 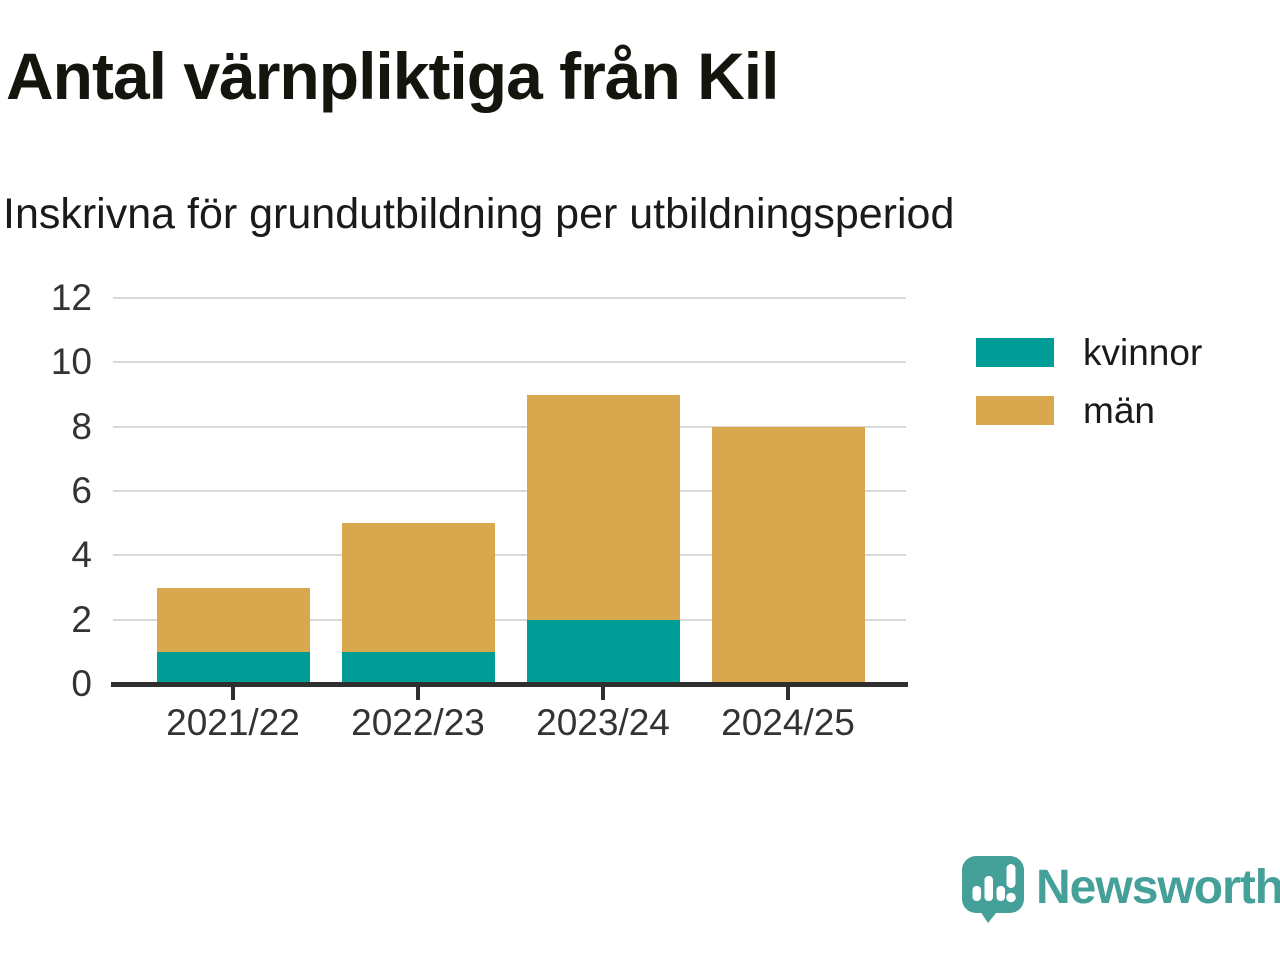 What do you see at coordinates (81, 426) in the screenshot?
I see `y-tick-label: 8` at bounding box center [81, 426].